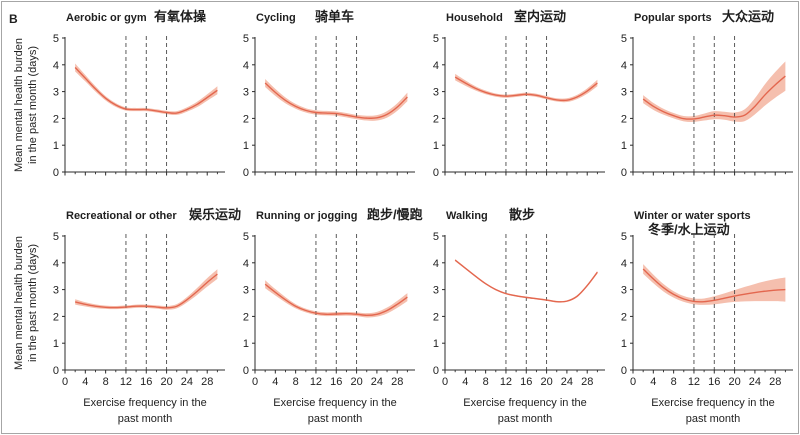 The width and height of the screenshot is (800, 435). What do you see at coordinates (145, 403) in the screenshot?
I see `x-axis-title-panel-5: Exercise frequency in the` at bounding box center [145, 403].